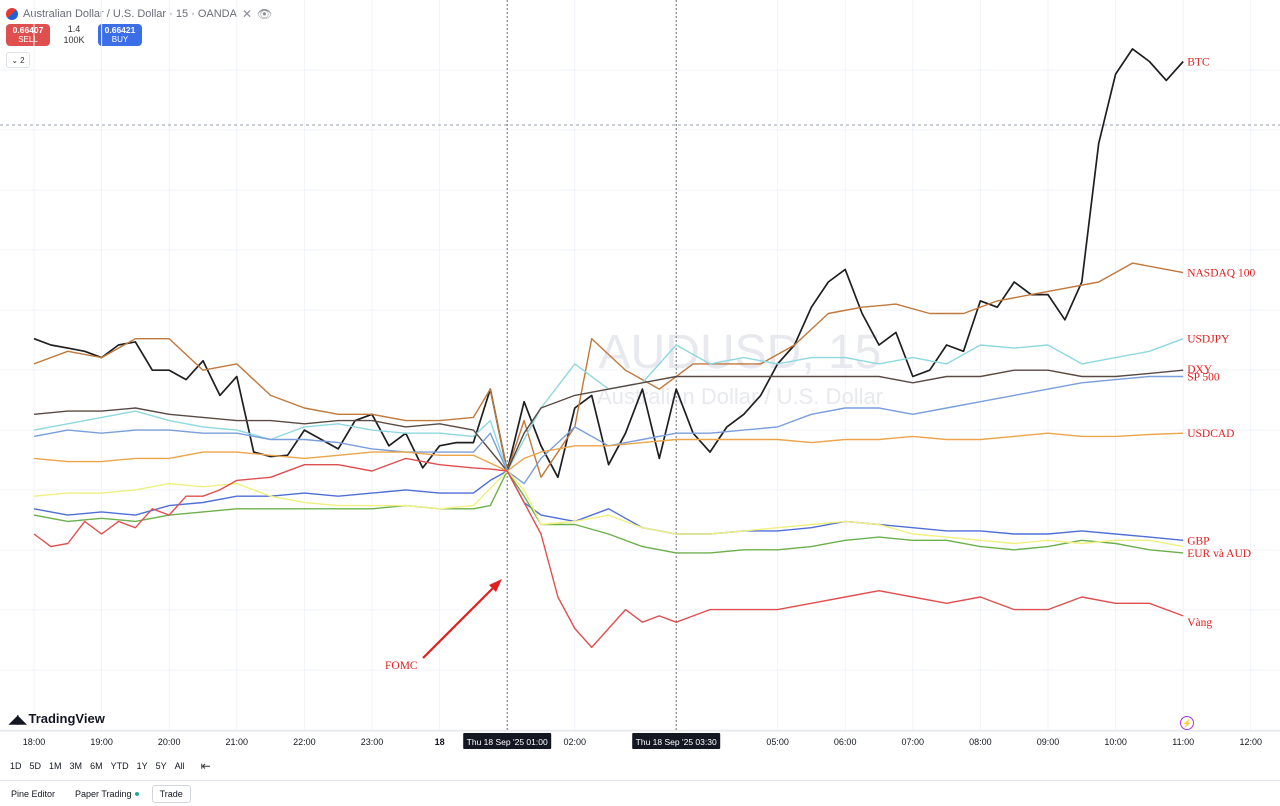  What do you see at coordinates (33, 793) in the screenshot?
I see `tab-pine-editor: Pine Editor` at bounding box center [33, 793].